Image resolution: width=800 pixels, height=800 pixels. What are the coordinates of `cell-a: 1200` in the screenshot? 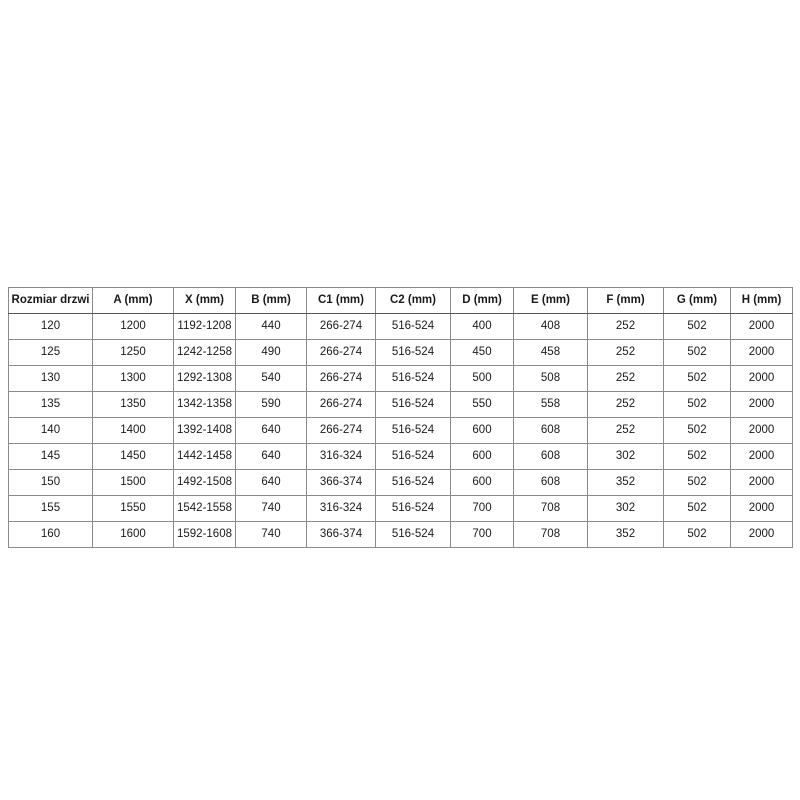 It's located at (133, 326).